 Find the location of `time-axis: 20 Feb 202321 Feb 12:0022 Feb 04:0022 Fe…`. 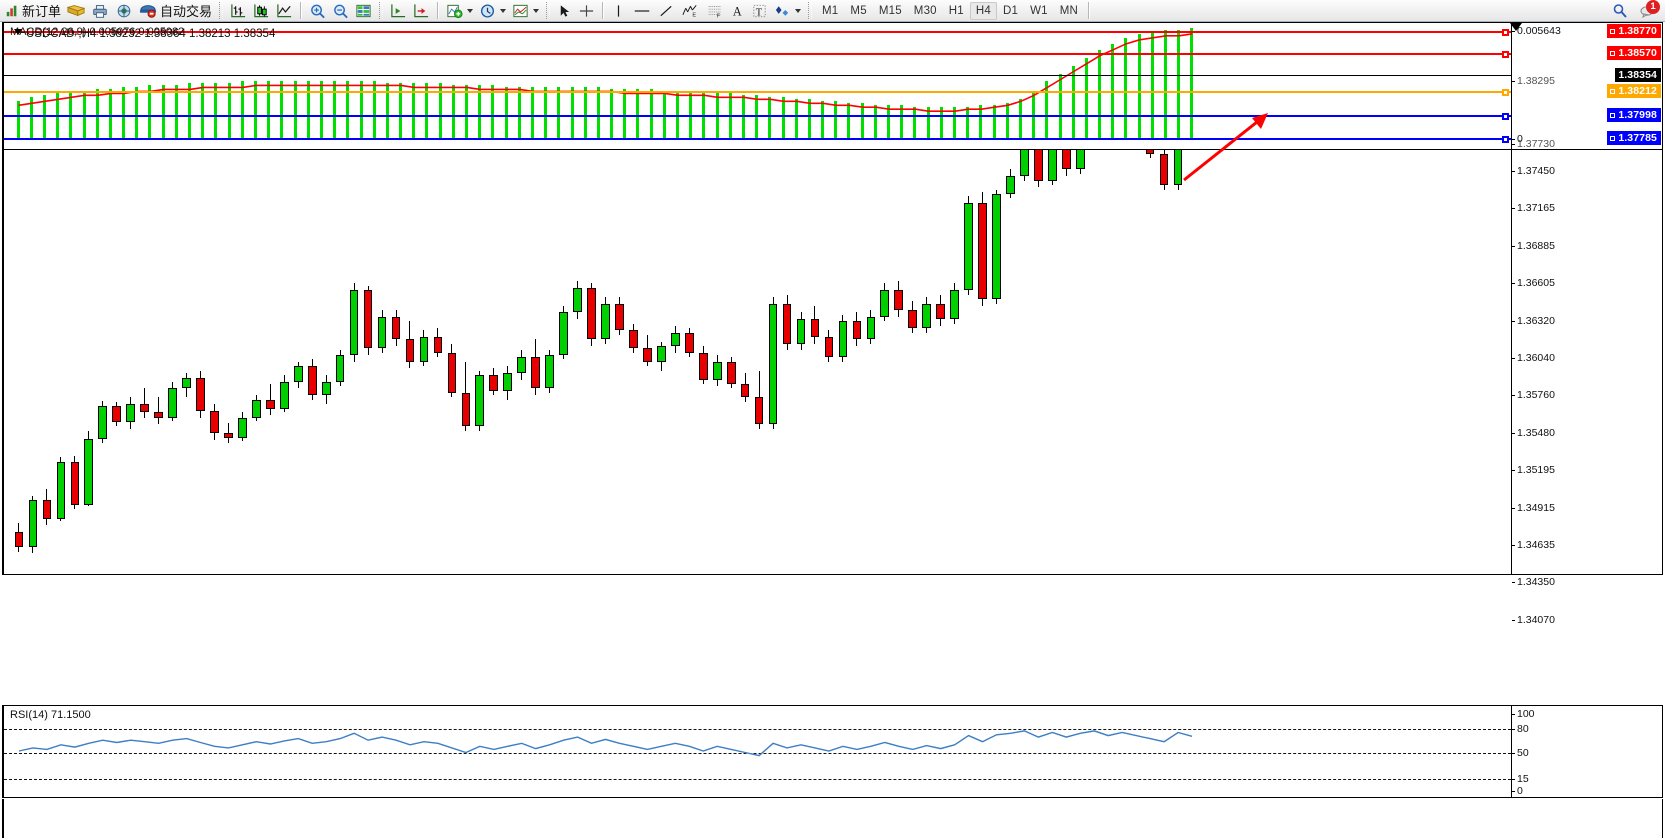

time-axis: 20 Feb 202321 Feb 12:0022 Feb 04:0022 Fe… is located at coordinates (832, 818).